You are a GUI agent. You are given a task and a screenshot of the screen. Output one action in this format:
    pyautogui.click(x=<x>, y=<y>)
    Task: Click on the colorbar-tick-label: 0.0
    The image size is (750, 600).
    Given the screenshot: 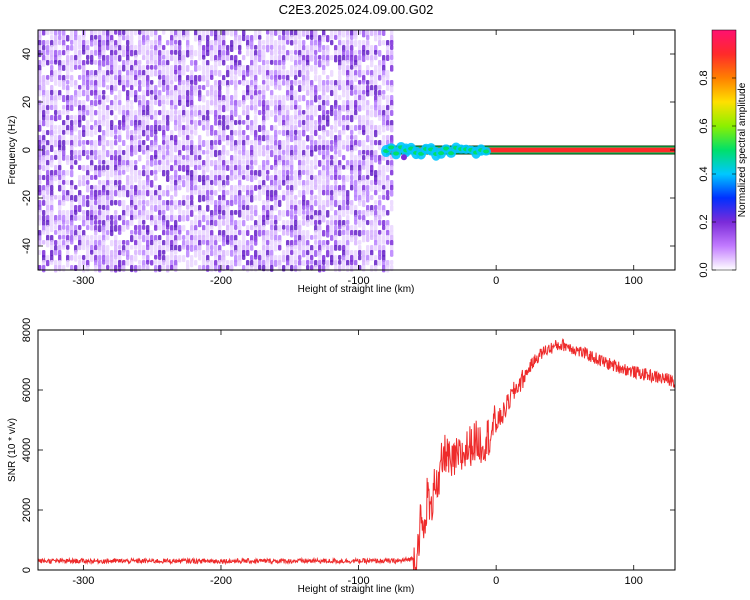 What is the action you would take?
    pyautogui.click(x=704, y=269)
    